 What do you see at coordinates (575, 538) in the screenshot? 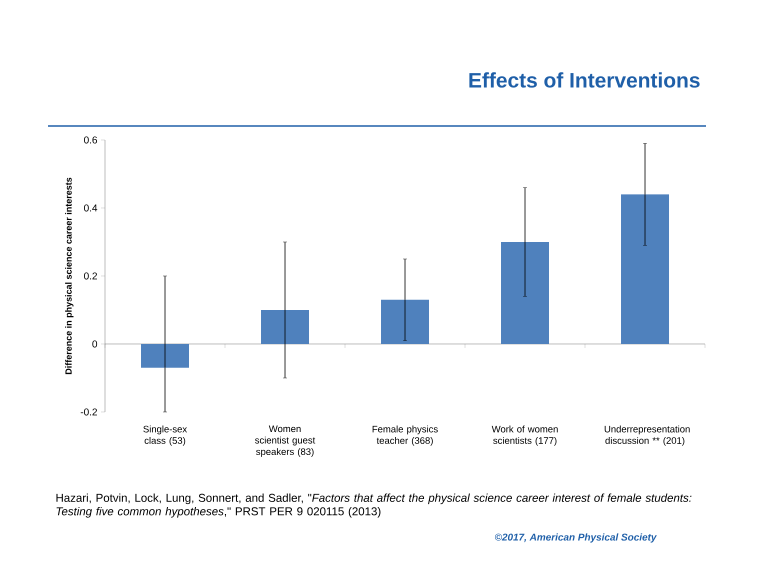
I see `text: ©2017, American Physical Society` at bounding box center [575, 538].